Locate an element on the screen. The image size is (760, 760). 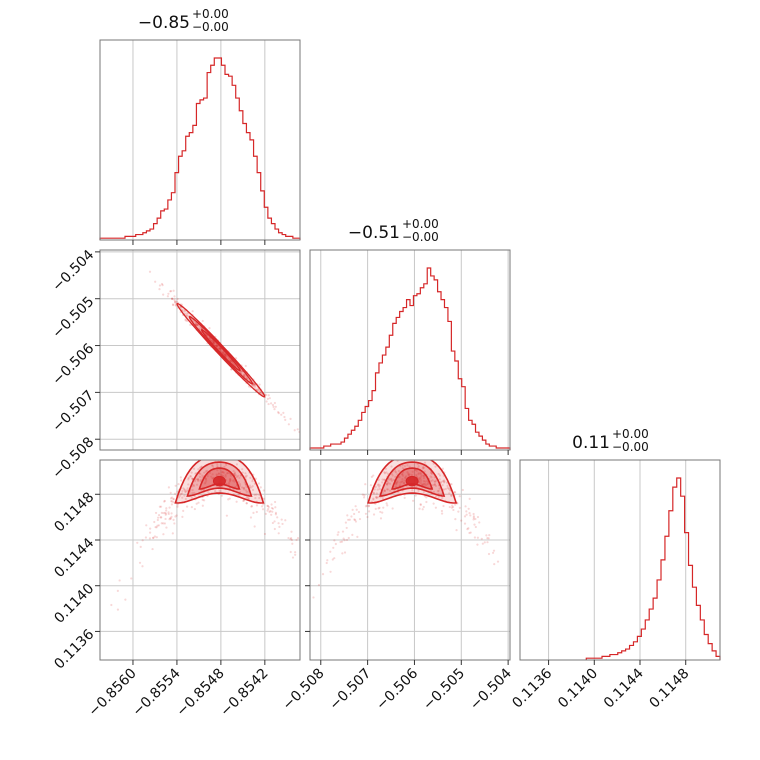
x-tick-label: −0.8542 is located at coordinates (244, 693).